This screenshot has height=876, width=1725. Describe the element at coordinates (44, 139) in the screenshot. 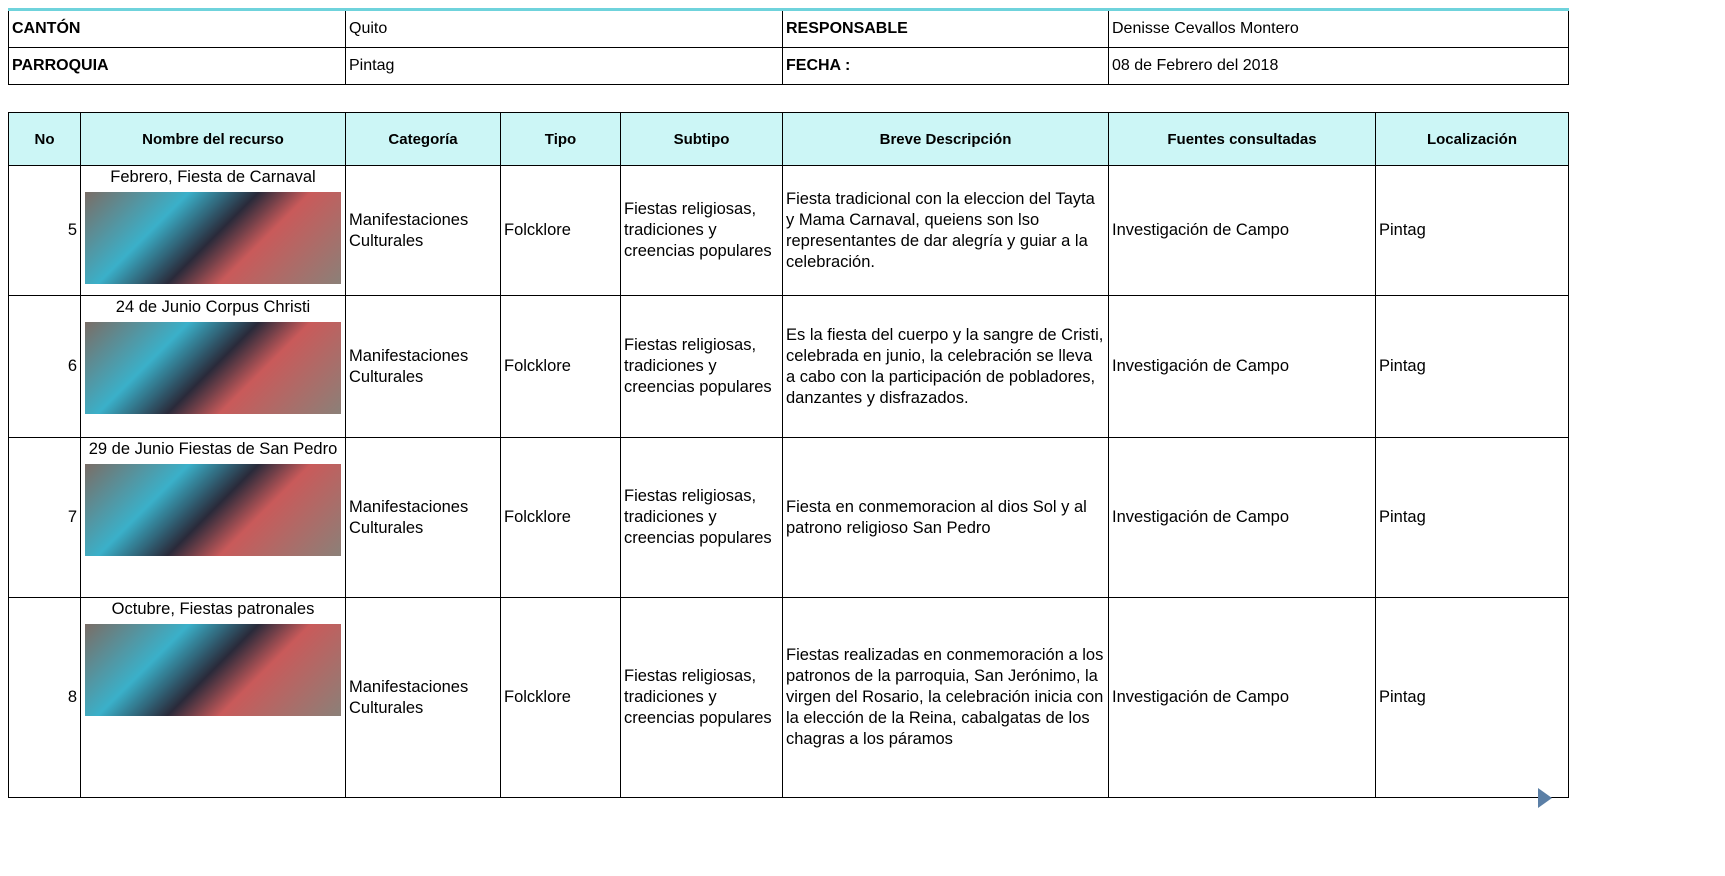

I see `column-header: No` at that location.